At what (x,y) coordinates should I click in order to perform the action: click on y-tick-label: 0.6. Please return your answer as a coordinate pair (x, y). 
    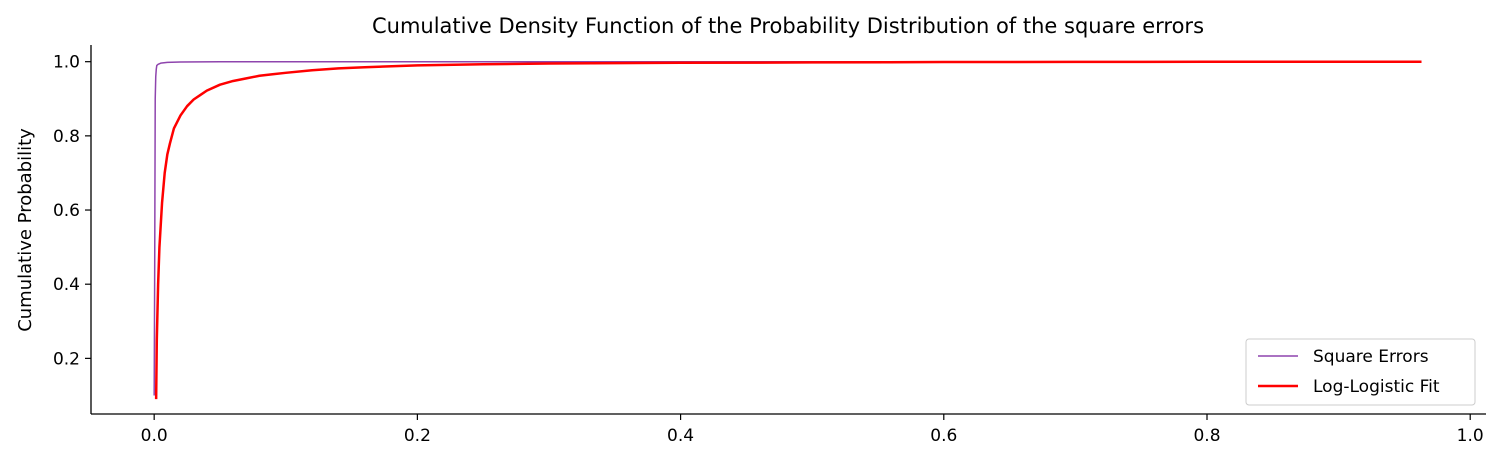
    Looking at the image, I should click on (66, 211).